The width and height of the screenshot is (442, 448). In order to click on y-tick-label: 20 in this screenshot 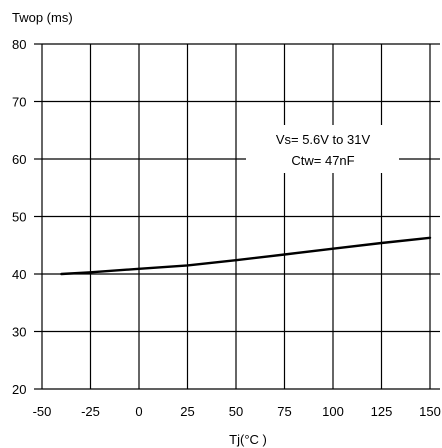, I will do `click(19, 389)`.